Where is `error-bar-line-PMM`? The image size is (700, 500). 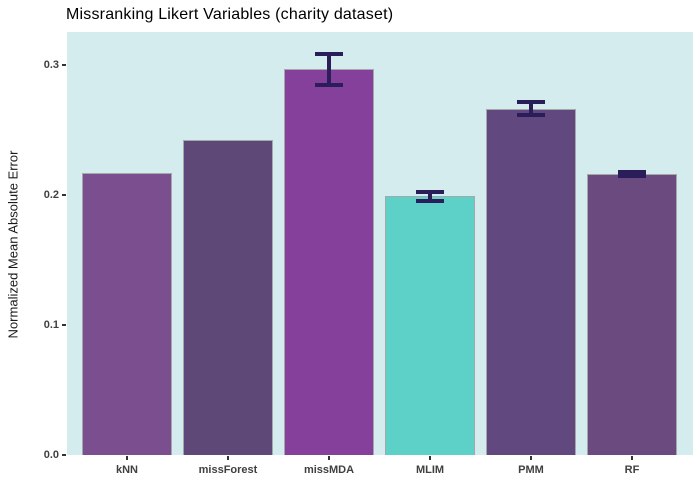
error-bar-line-PMM is located at coordinates (531, 108).